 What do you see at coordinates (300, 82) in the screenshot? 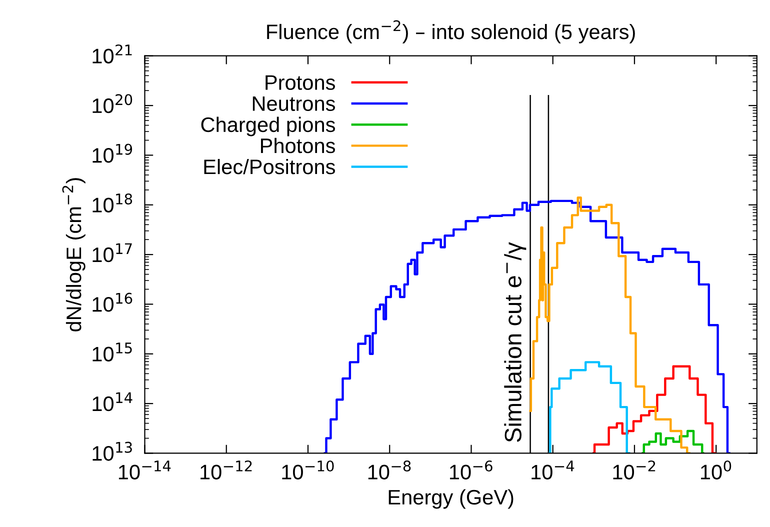
I see `legend-label: Protons` at bounding box center [300, 82].